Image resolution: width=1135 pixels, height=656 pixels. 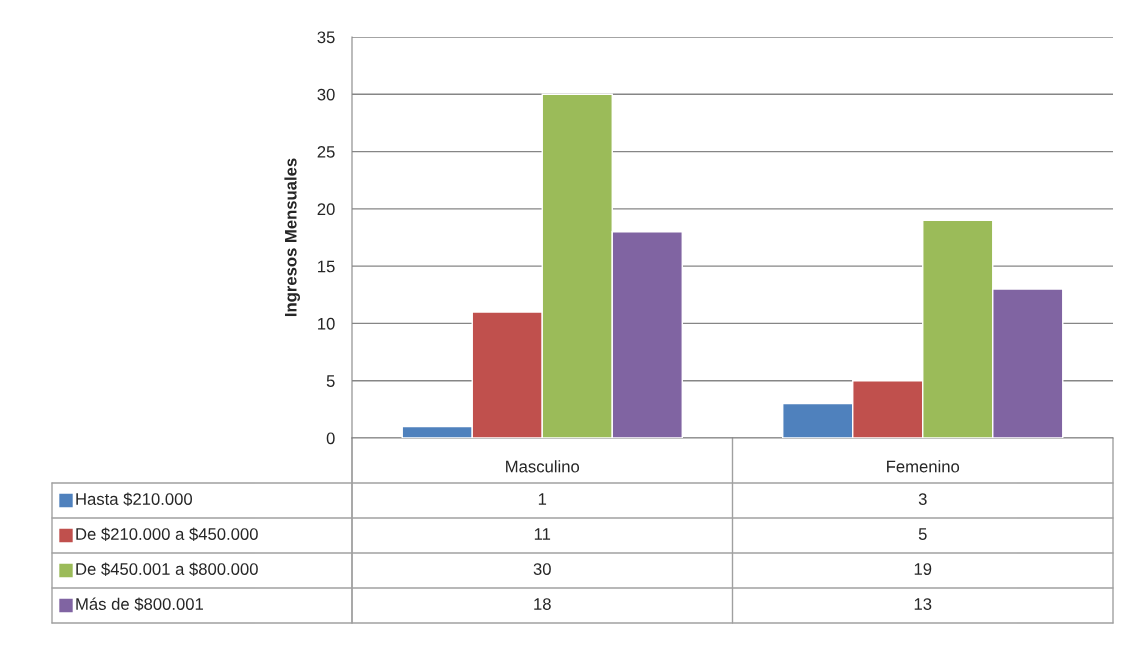 What do you see at coordinates (330, 438) in the screenshot?
I see `y-tick-label: 0` at bounding box center [330, 438].